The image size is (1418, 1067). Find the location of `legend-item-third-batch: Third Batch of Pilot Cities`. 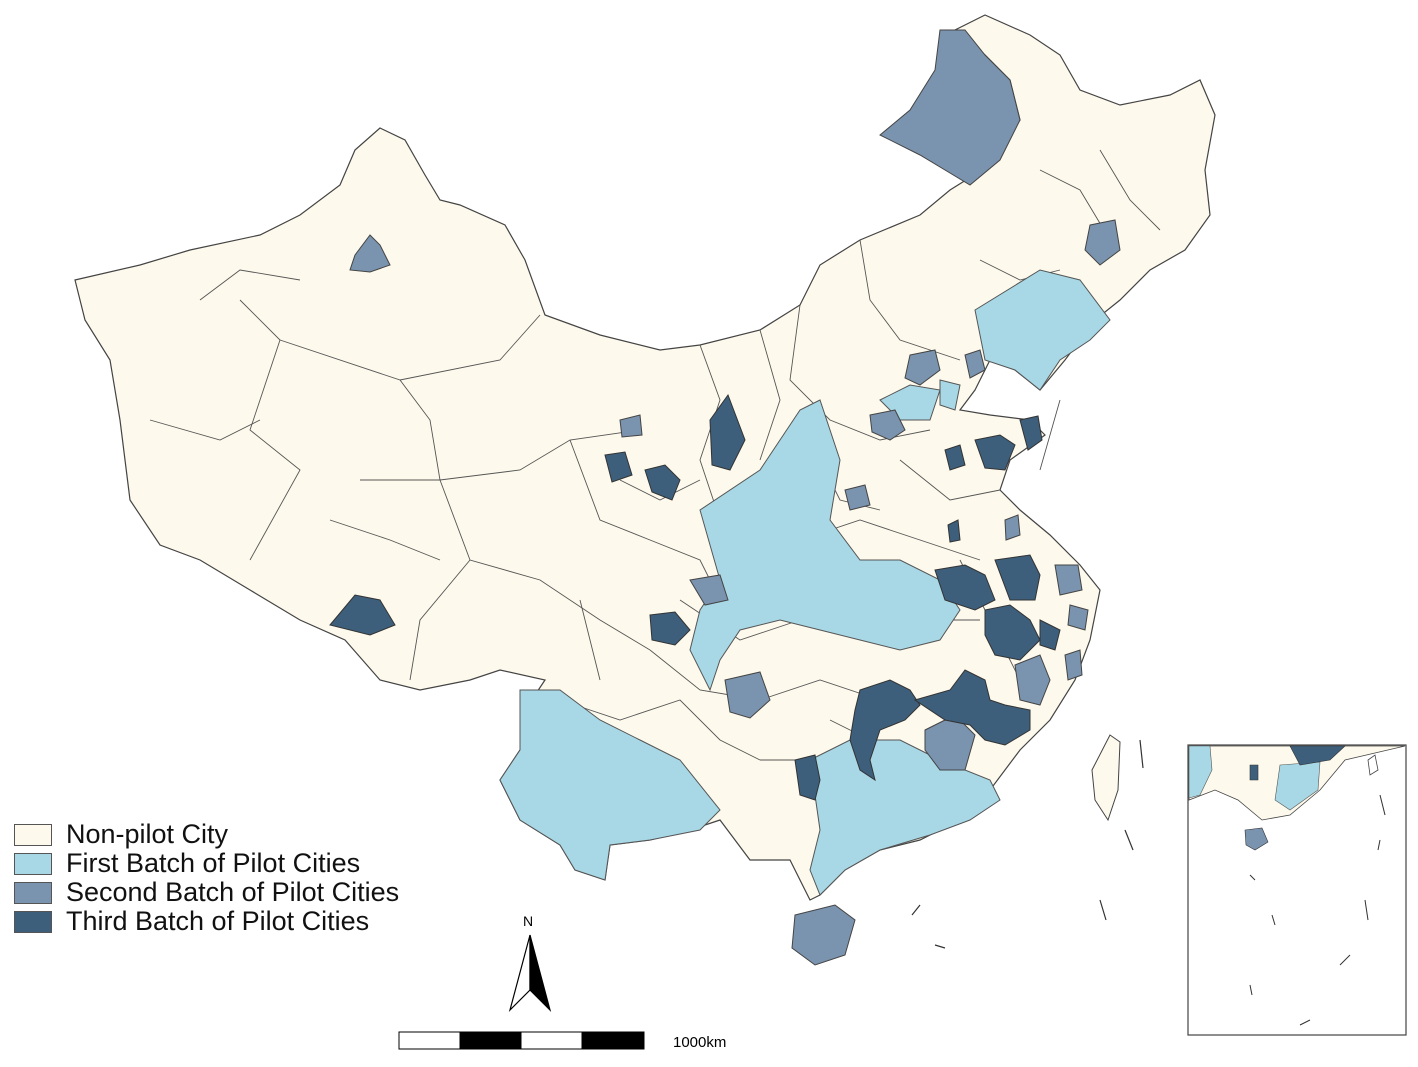

legend-item-third-batch: Third Batch of Pilot Cities is located at coordinates (206, 921).